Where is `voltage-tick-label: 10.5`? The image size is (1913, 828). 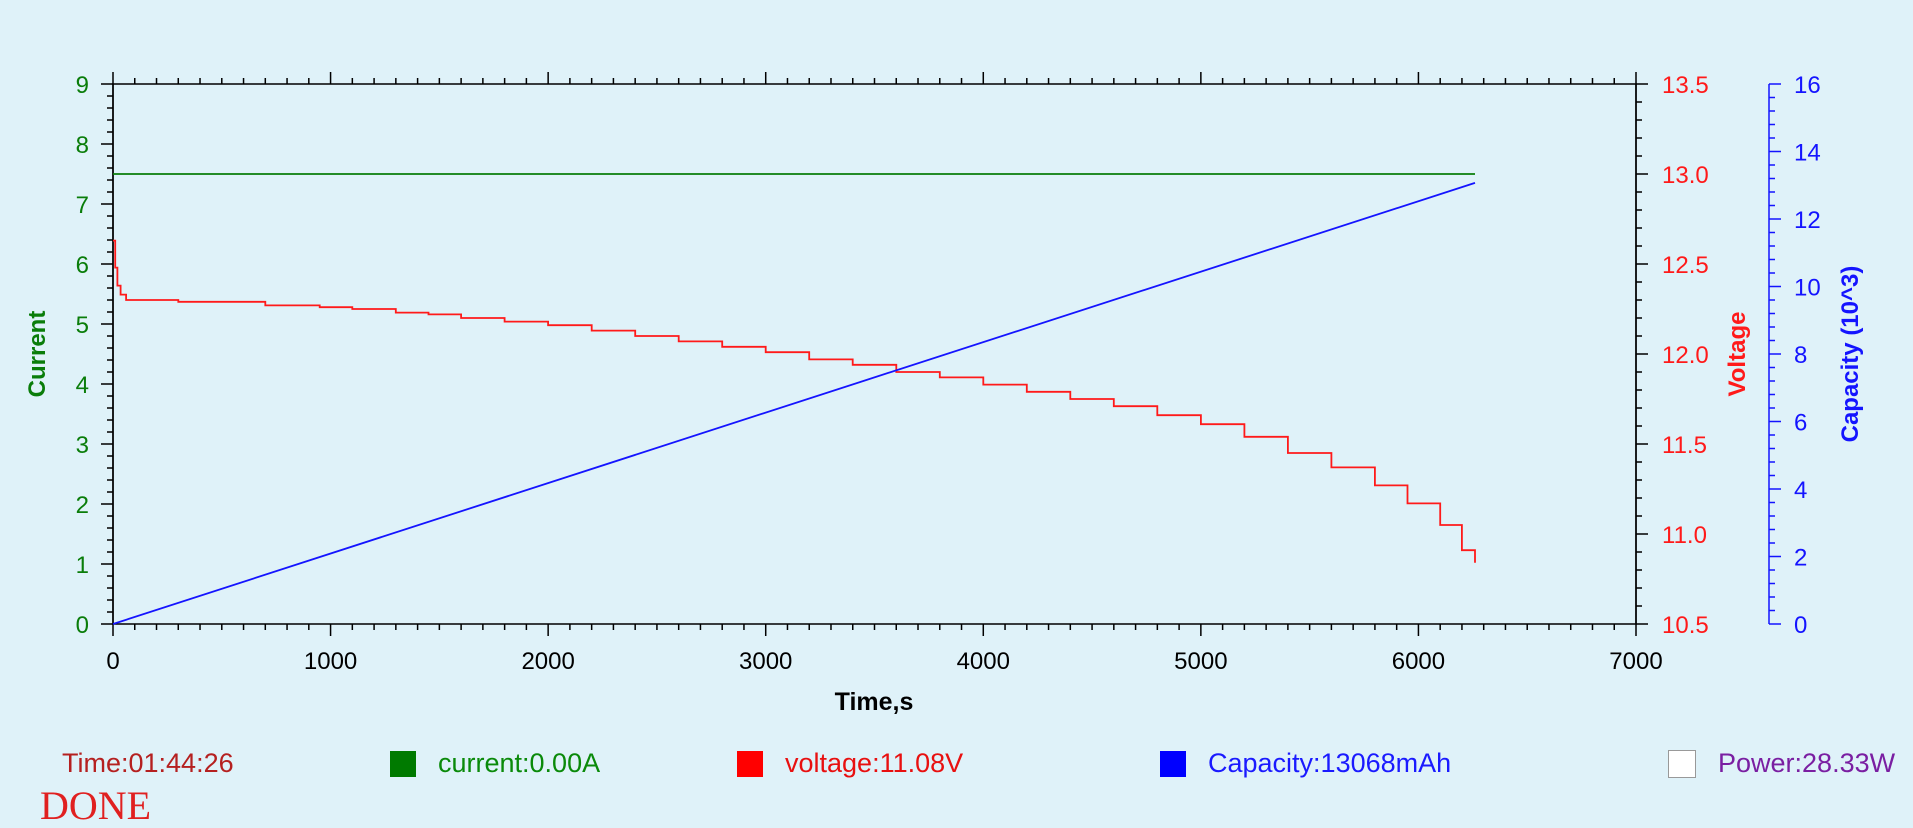 voltage-tick-label: 10.5 is located at coordinates (1685, 625).